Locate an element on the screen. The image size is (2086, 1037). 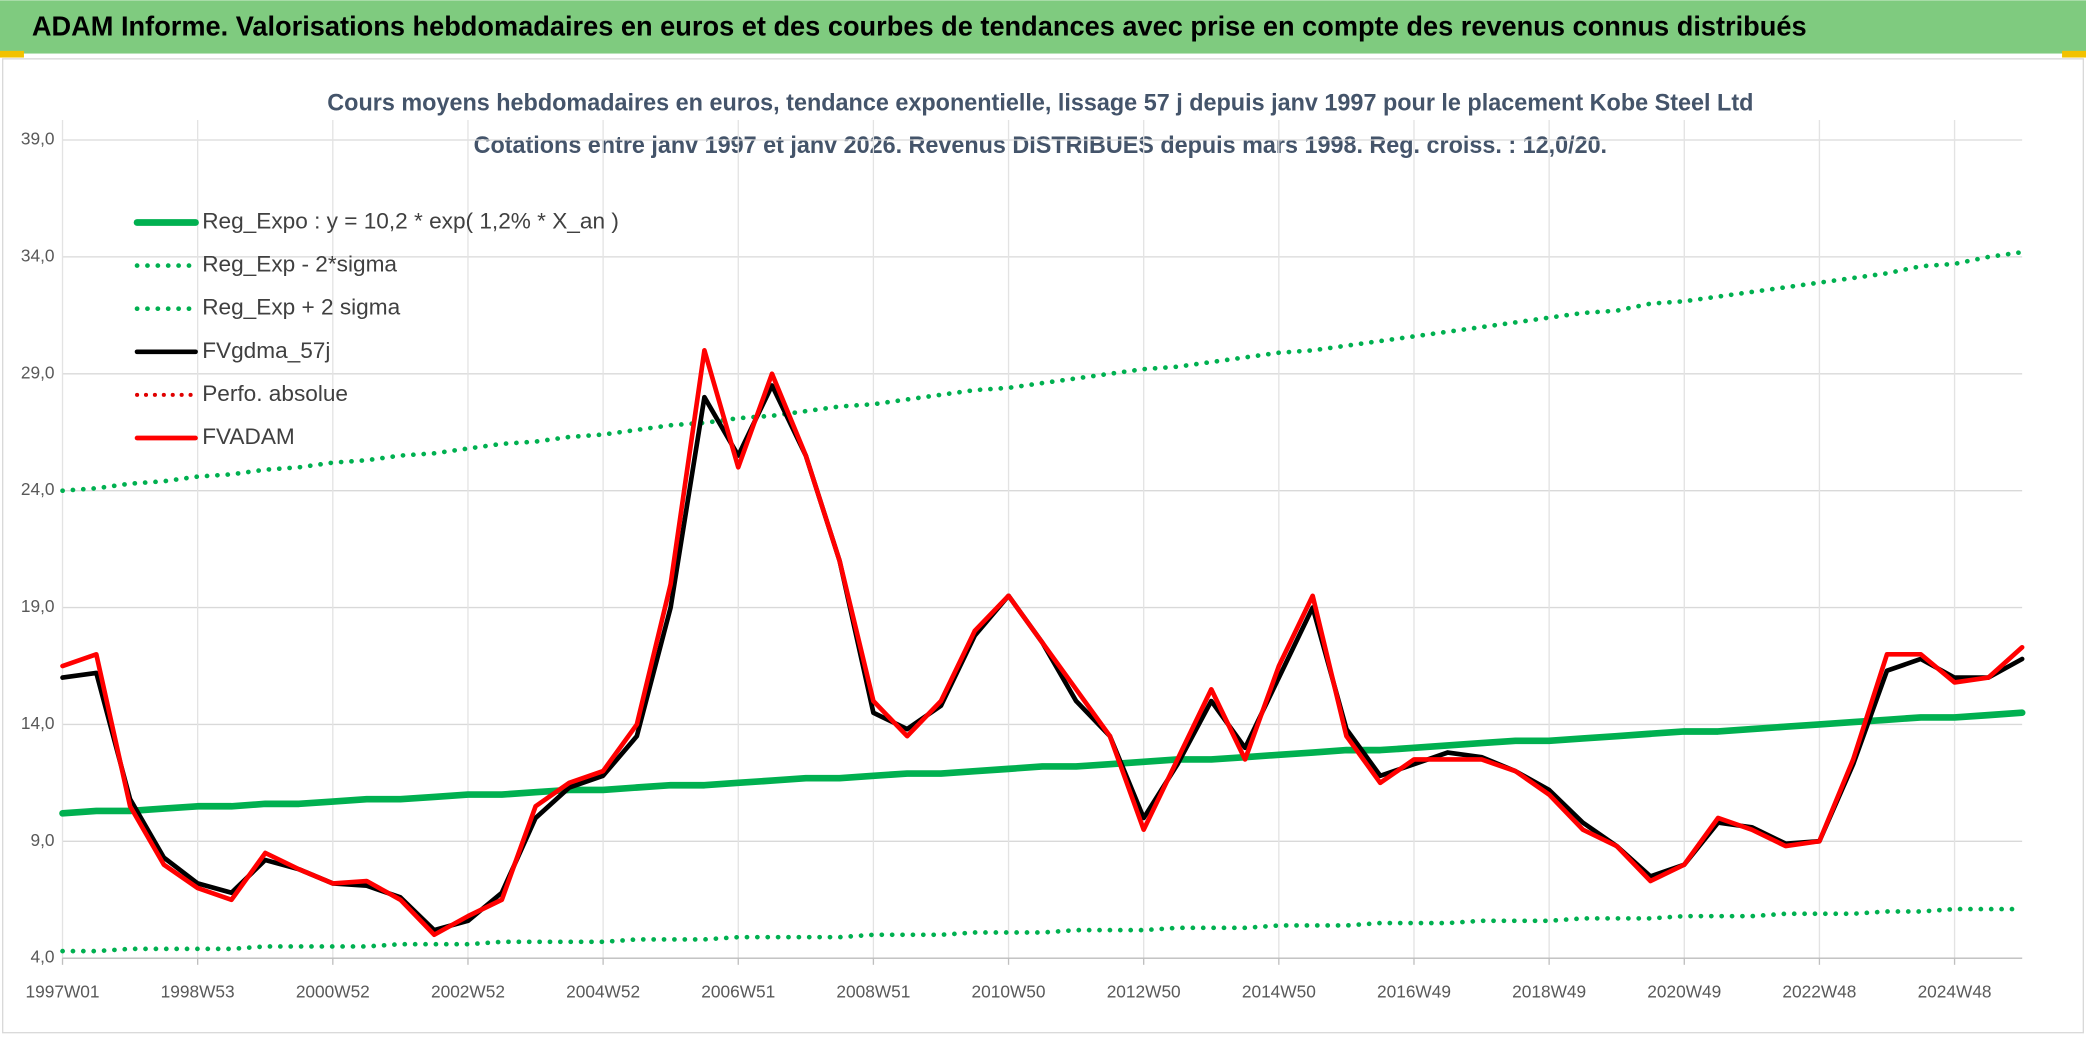
series-line is located at coordinates (1042, 763).